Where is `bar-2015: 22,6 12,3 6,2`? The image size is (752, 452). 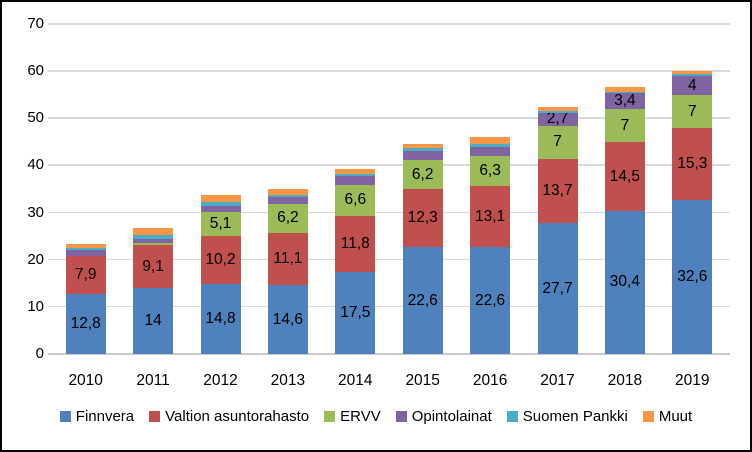
bar-2015: 22,6 12,3 6,2 is located at coordinates (422, 178).